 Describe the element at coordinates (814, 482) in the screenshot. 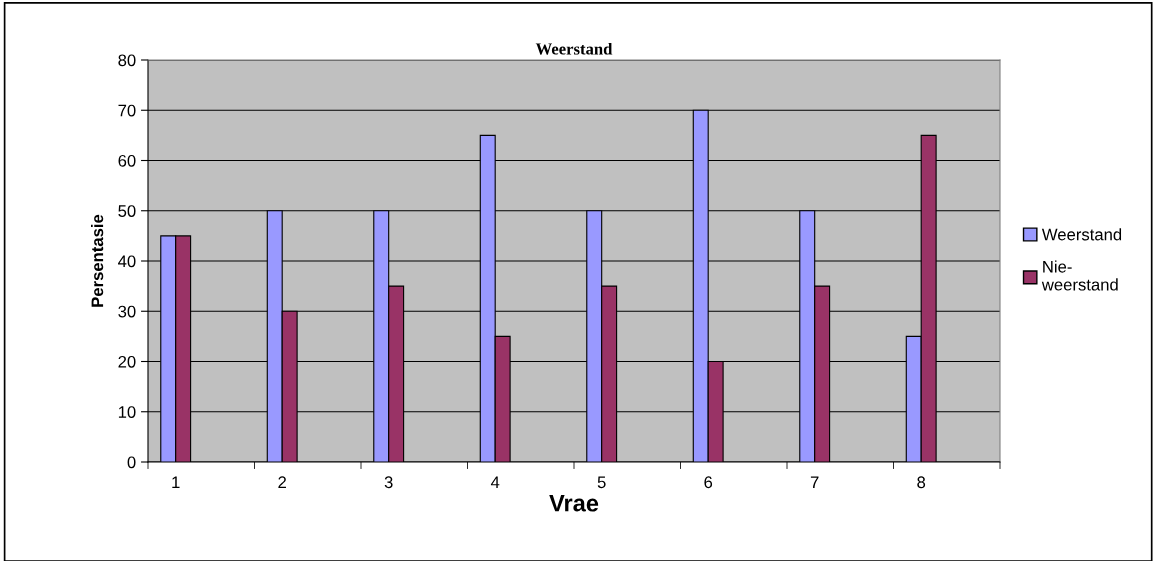

I see `x-tick-label: 7` at that location.